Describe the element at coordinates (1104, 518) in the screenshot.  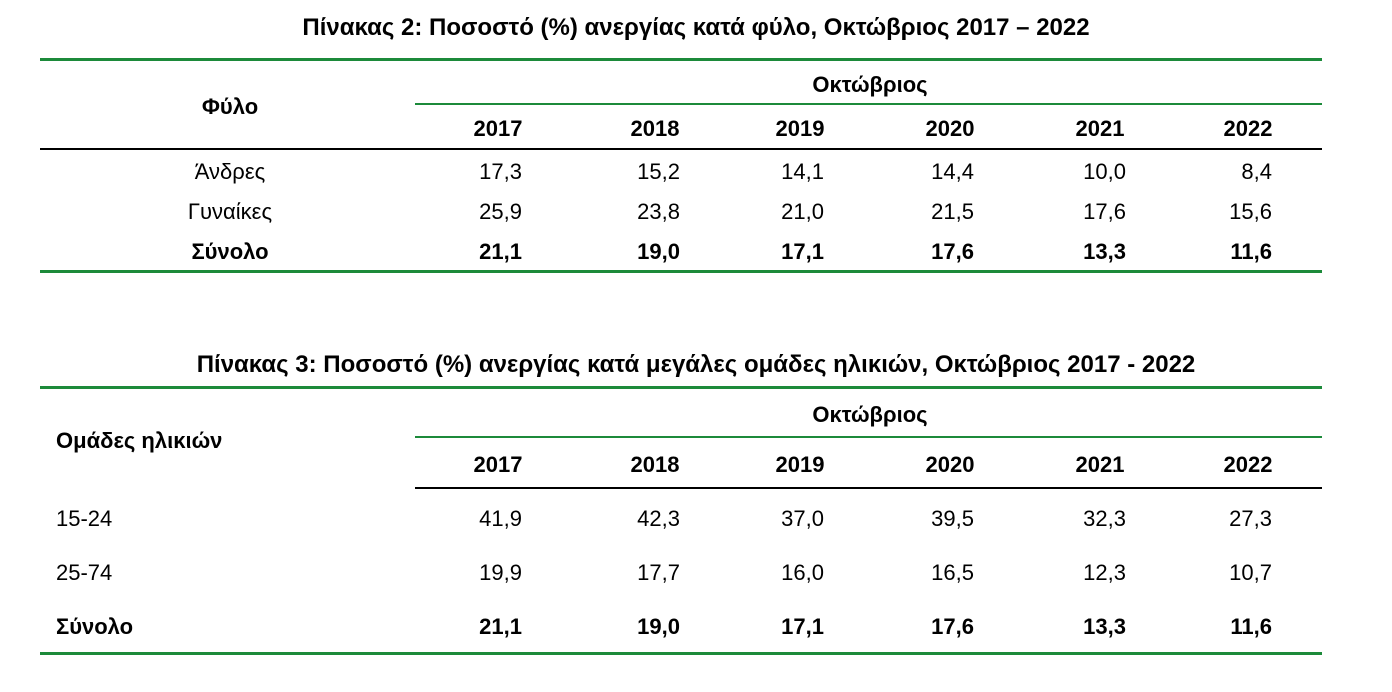
I see `table-cell: 32,3` at that location.